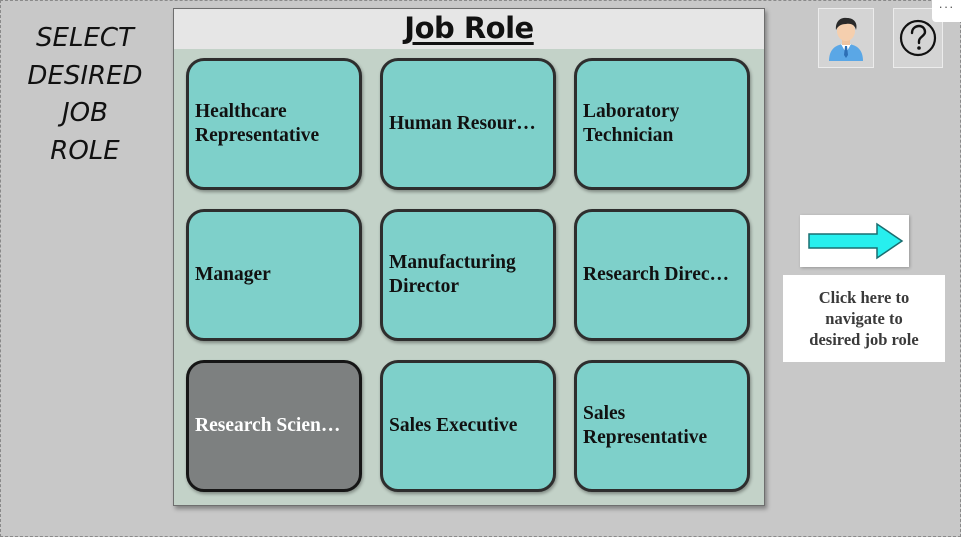  Describe the element at coordinates (645, 425) in the screenshot. I see `tile-label: Sales Representative` at that location.